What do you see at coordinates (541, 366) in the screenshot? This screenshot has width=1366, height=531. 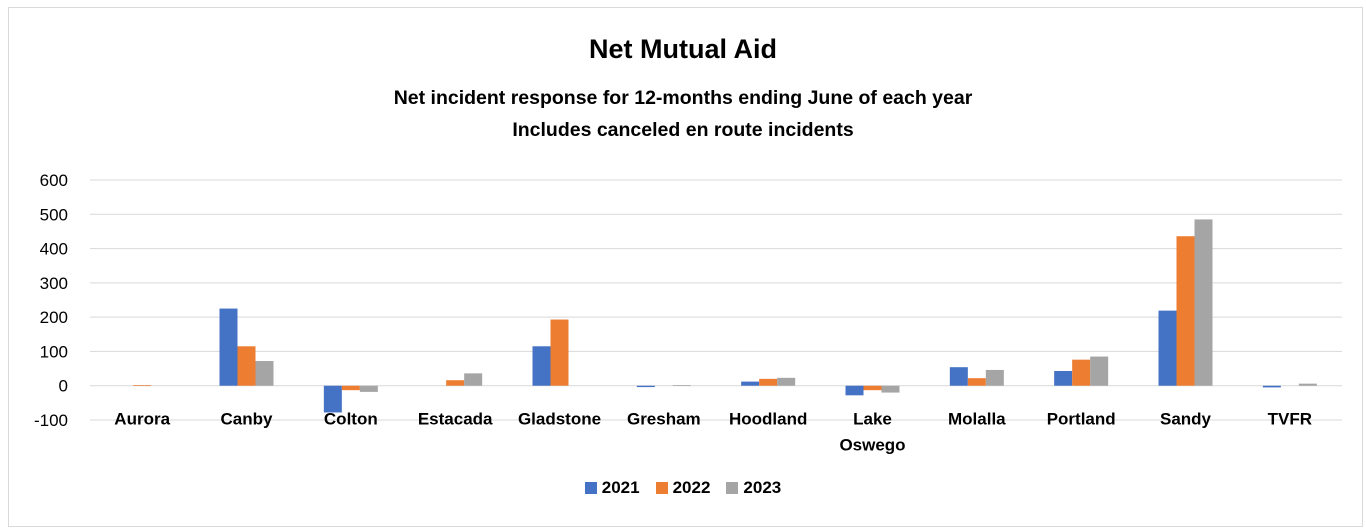 I see `bar-2021-gladstone` at bounding box center [541, 366].